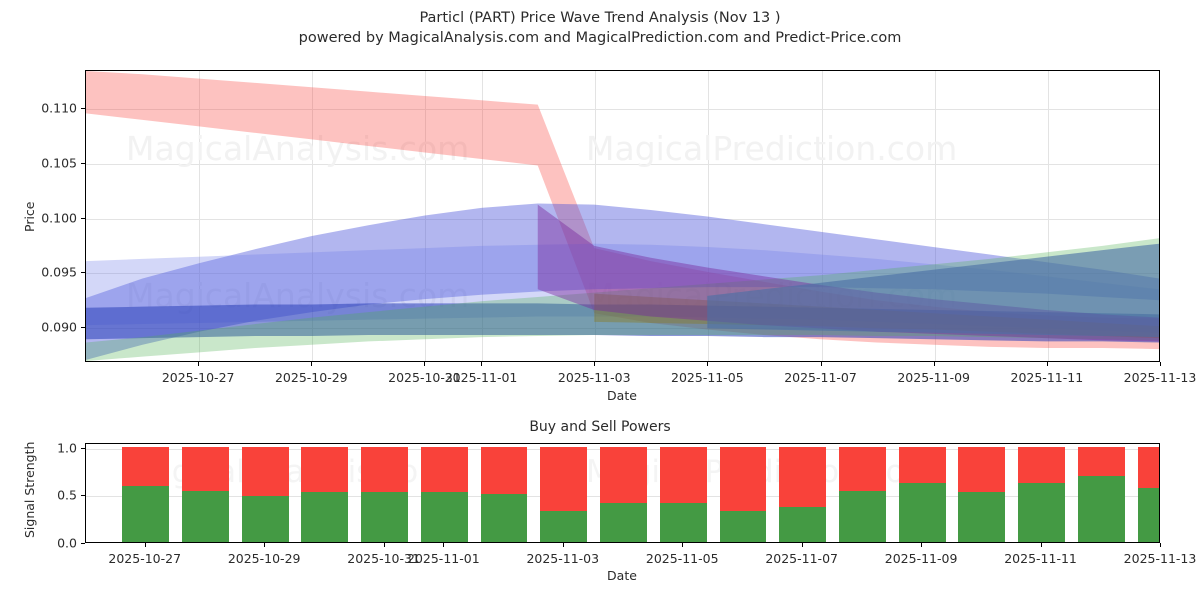  Describe the element at coordinates (59, 163) in the screenshot. I see `price-y-tick-label: 0.105` at that location.